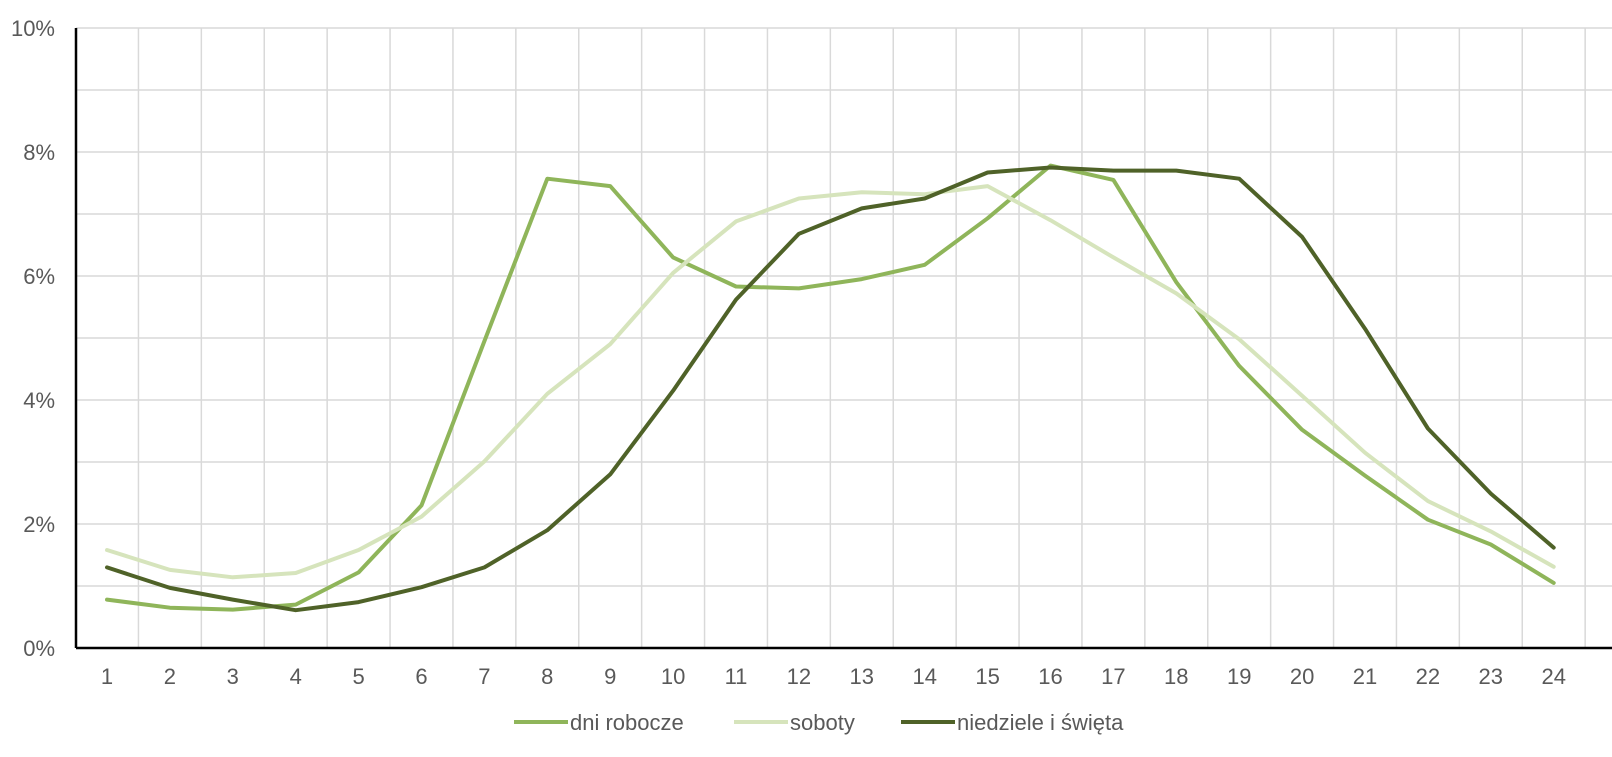 This screenshot has height=757, width=1612. I want to click on x-axis-tick-labels: 1 2 3 4 5 6 7 8 9 10 11 12 13 14 15 16 17 18 19 20 21 22 23 24, so click(833, 676).